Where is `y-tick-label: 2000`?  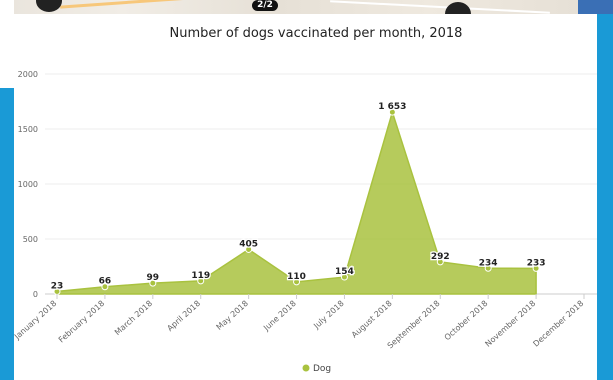
y-tick-label: 2000 is located at coordinates (28, 74).